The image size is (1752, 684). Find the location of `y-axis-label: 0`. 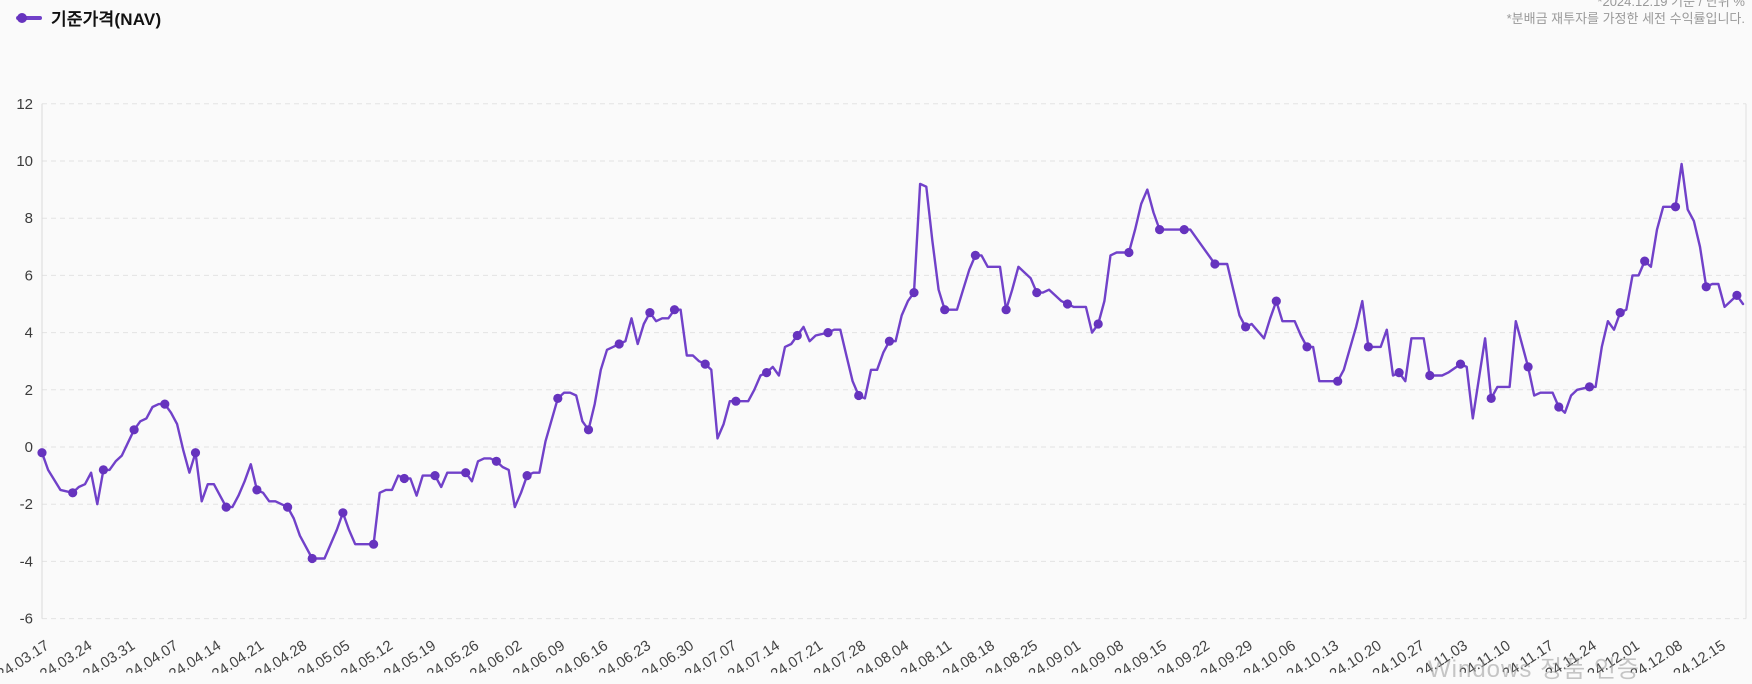

y-axis-label: 0 is located at coordinates (29, 447).